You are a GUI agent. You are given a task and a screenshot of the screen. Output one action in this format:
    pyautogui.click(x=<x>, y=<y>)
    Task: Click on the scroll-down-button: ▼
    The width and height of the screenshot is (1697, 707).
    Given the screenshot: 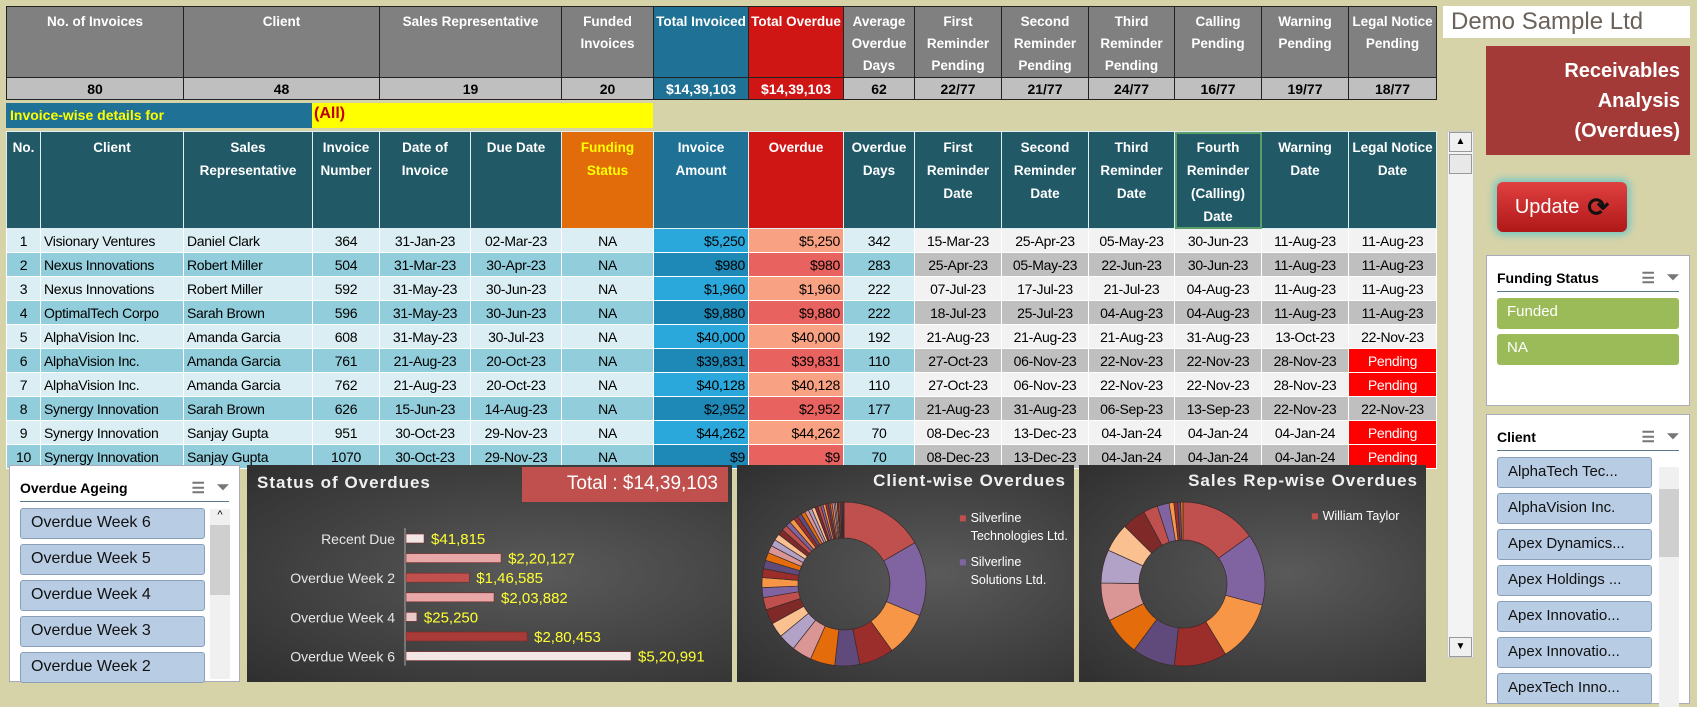 What is the action you would take?
    pyautogui.click(x=1460, y=647)
    